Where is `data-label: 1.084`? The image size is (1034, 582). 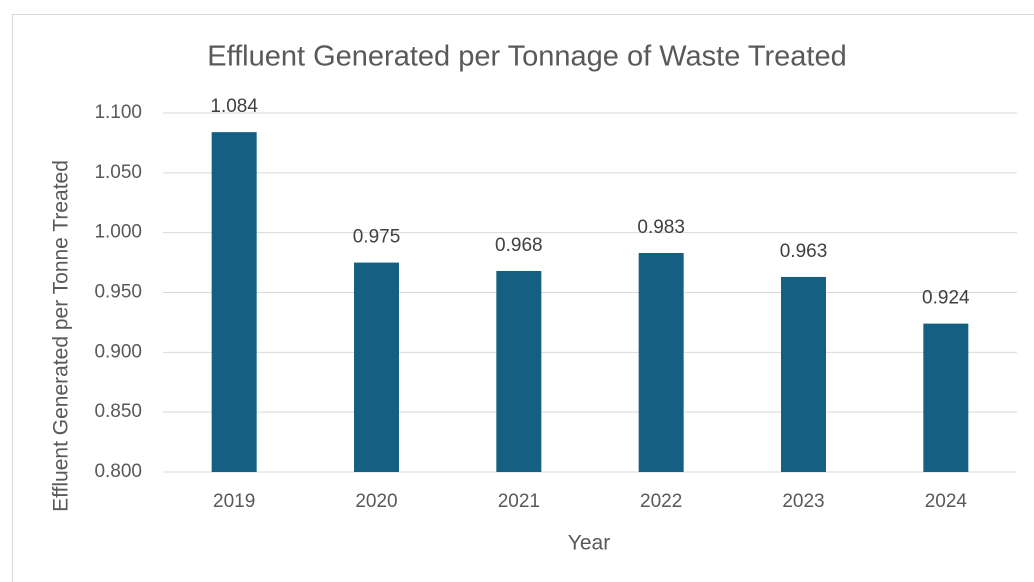
data-label: 1.084 is located at coordinates (234, 106).